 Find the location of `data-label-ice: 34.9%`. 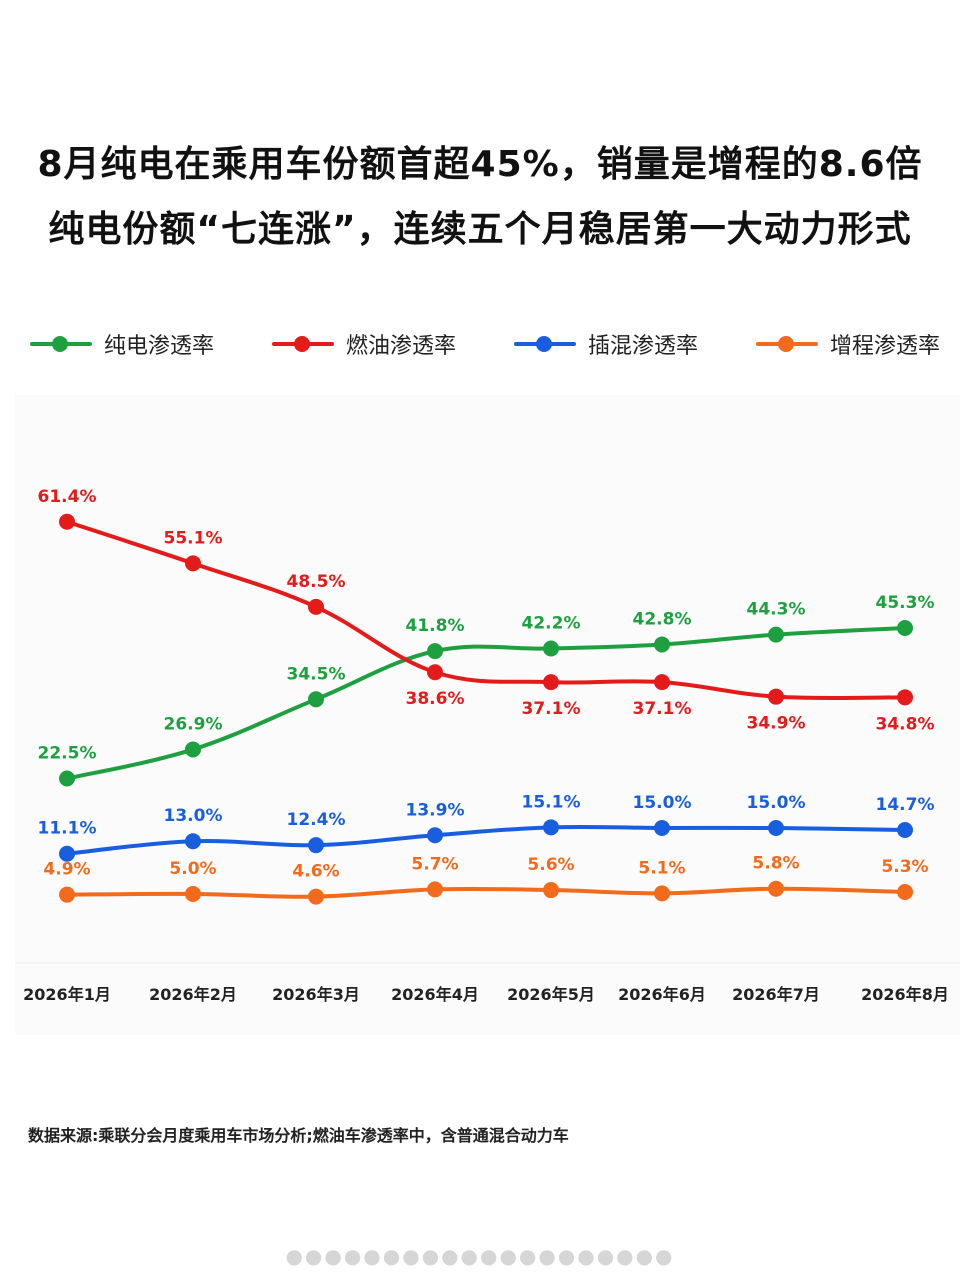

data-label-ice: 34.9% is located at coordinates (776, 724).